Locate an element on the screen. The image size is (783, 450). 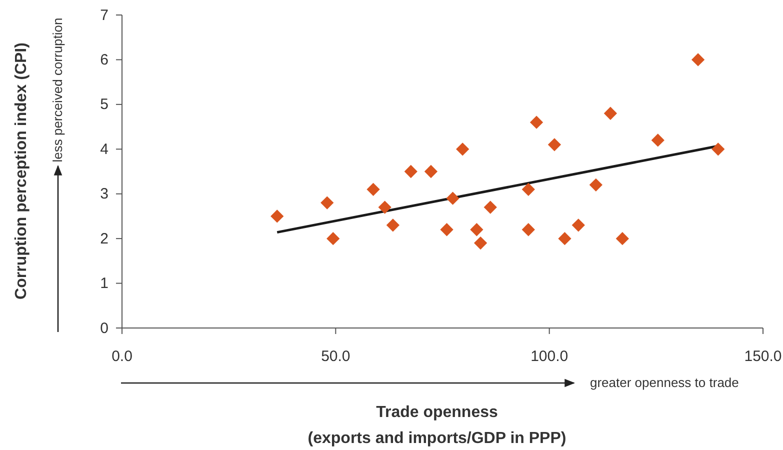
y-axis-title: Corruption perception index (CPI) is located at coordinates (21, 171).